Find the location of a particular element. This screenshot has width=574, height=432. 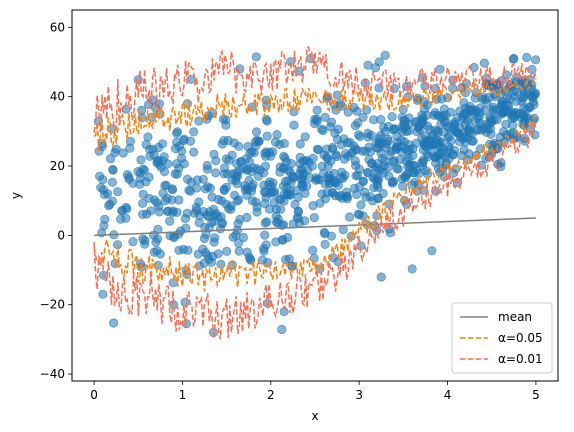

legend: mean α=0.05 α=0.01 is located at coordinates (502, 338).